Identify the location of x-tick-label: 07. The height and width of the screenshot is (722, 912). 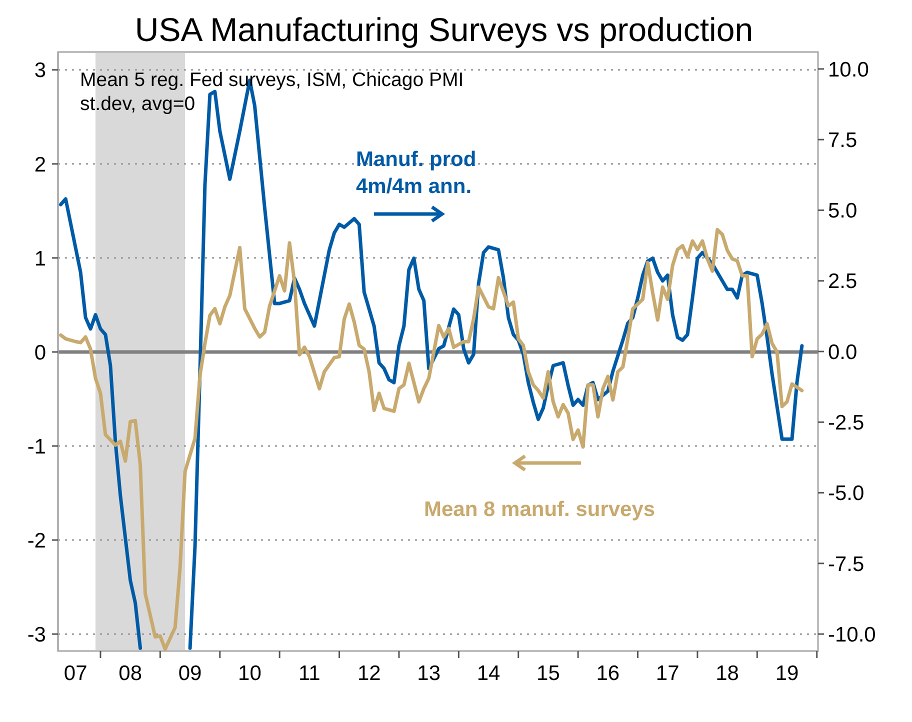
(76, 673).